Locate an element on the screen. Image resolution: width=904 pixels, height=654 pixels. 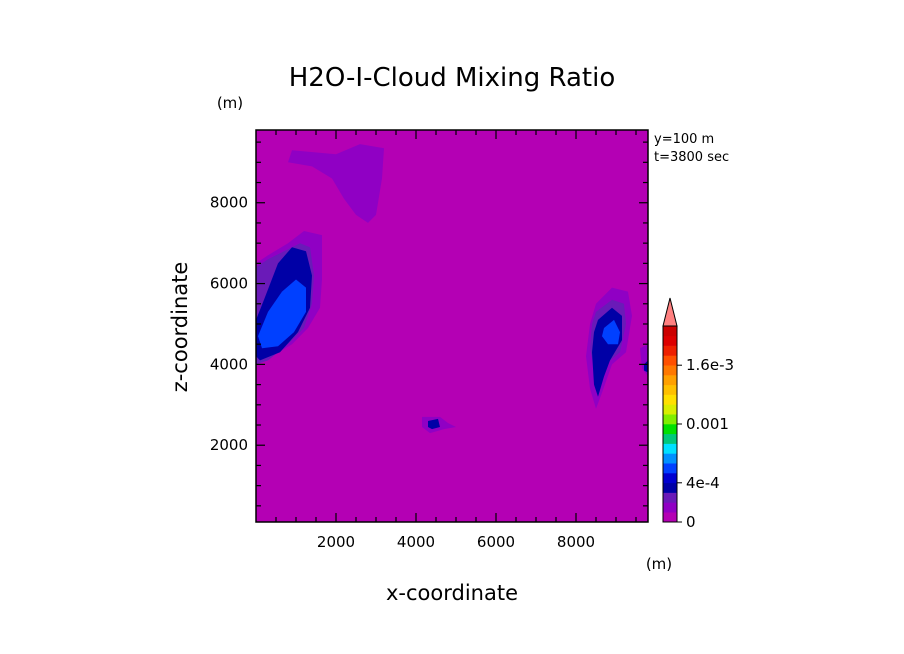
info-location: y=100 m is located at coordinates (684, 139).